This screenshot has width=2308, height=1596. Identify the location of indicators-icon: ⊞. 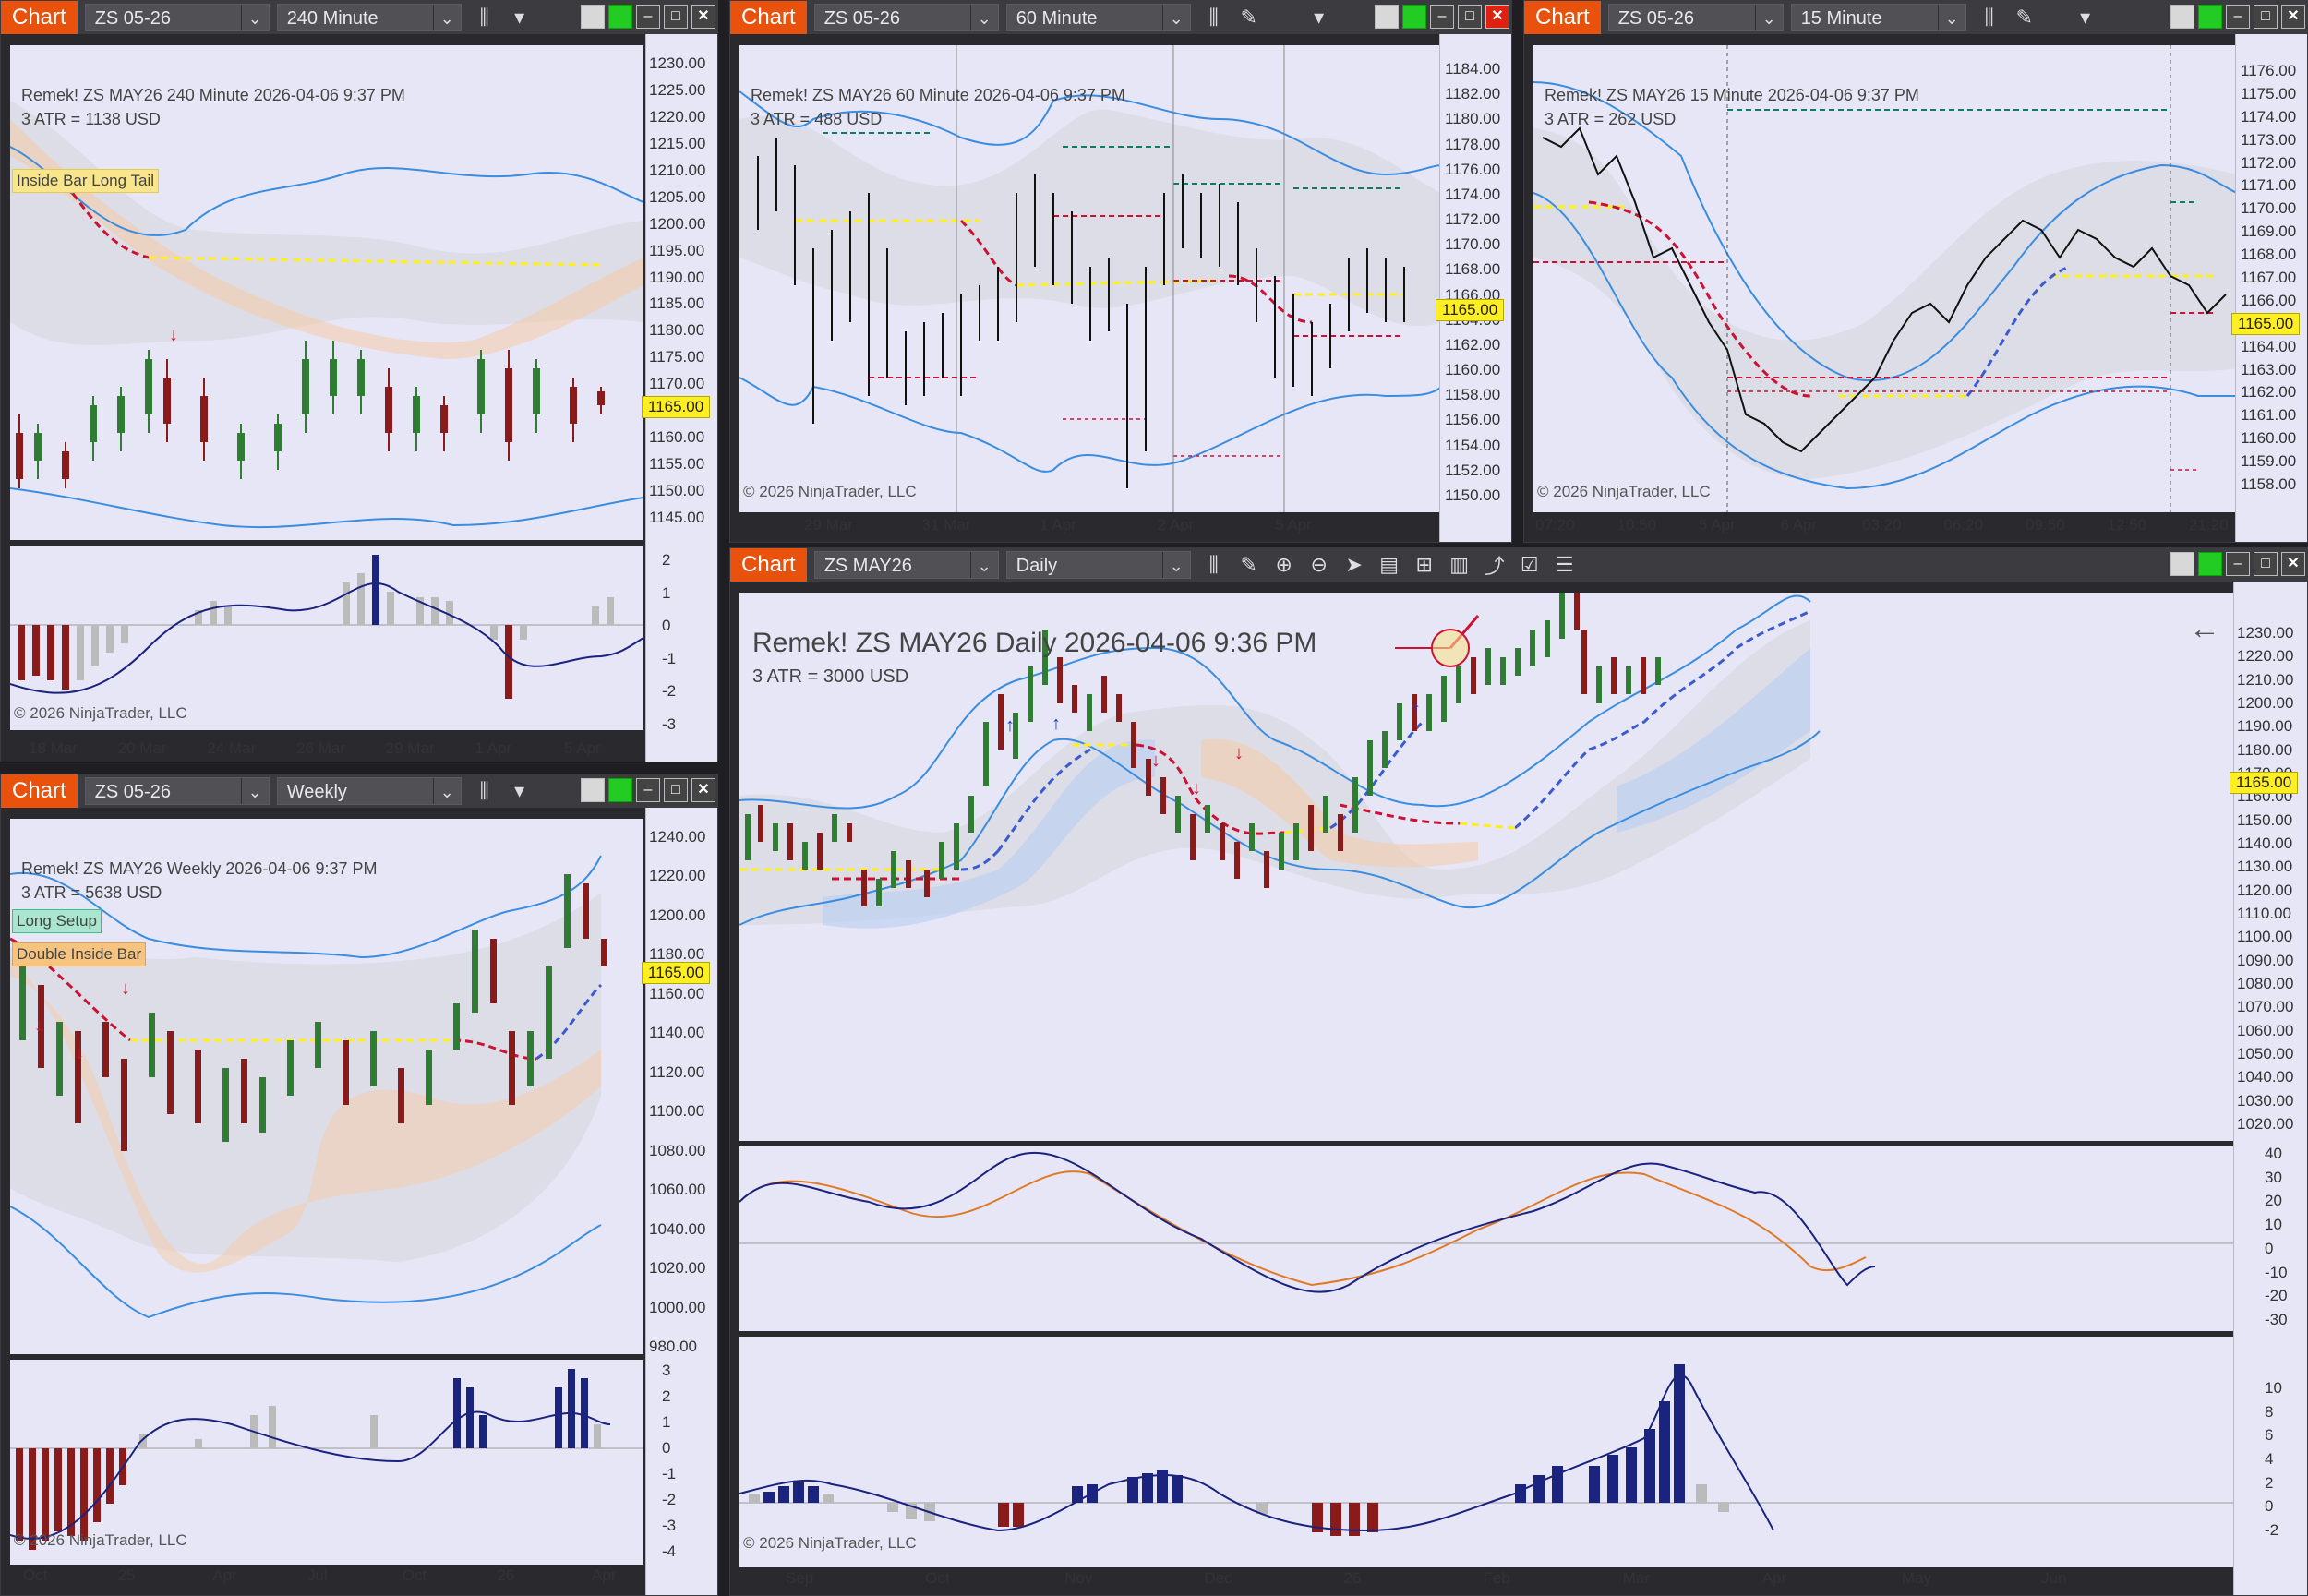
(1424, 564).